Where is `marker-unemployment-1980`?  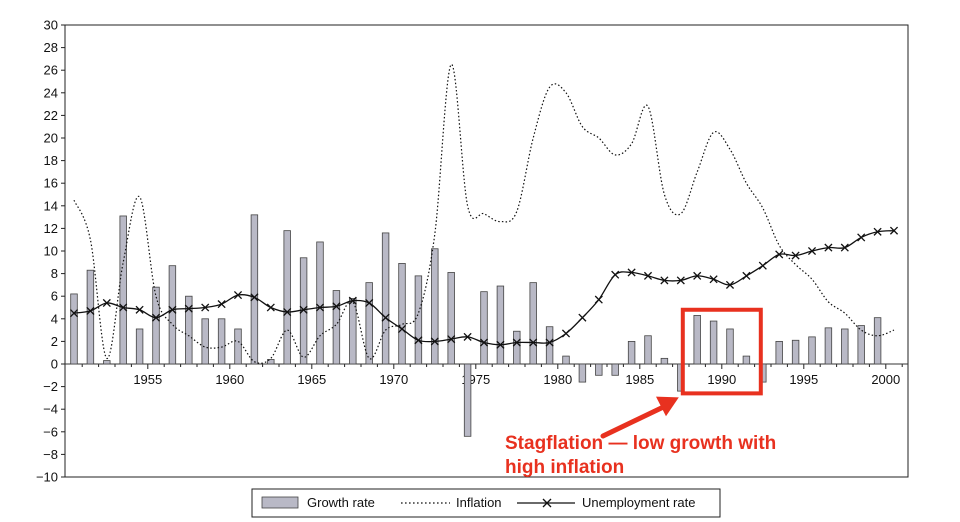 marker-unemployment-1980 is located at coordinates (549, 342).